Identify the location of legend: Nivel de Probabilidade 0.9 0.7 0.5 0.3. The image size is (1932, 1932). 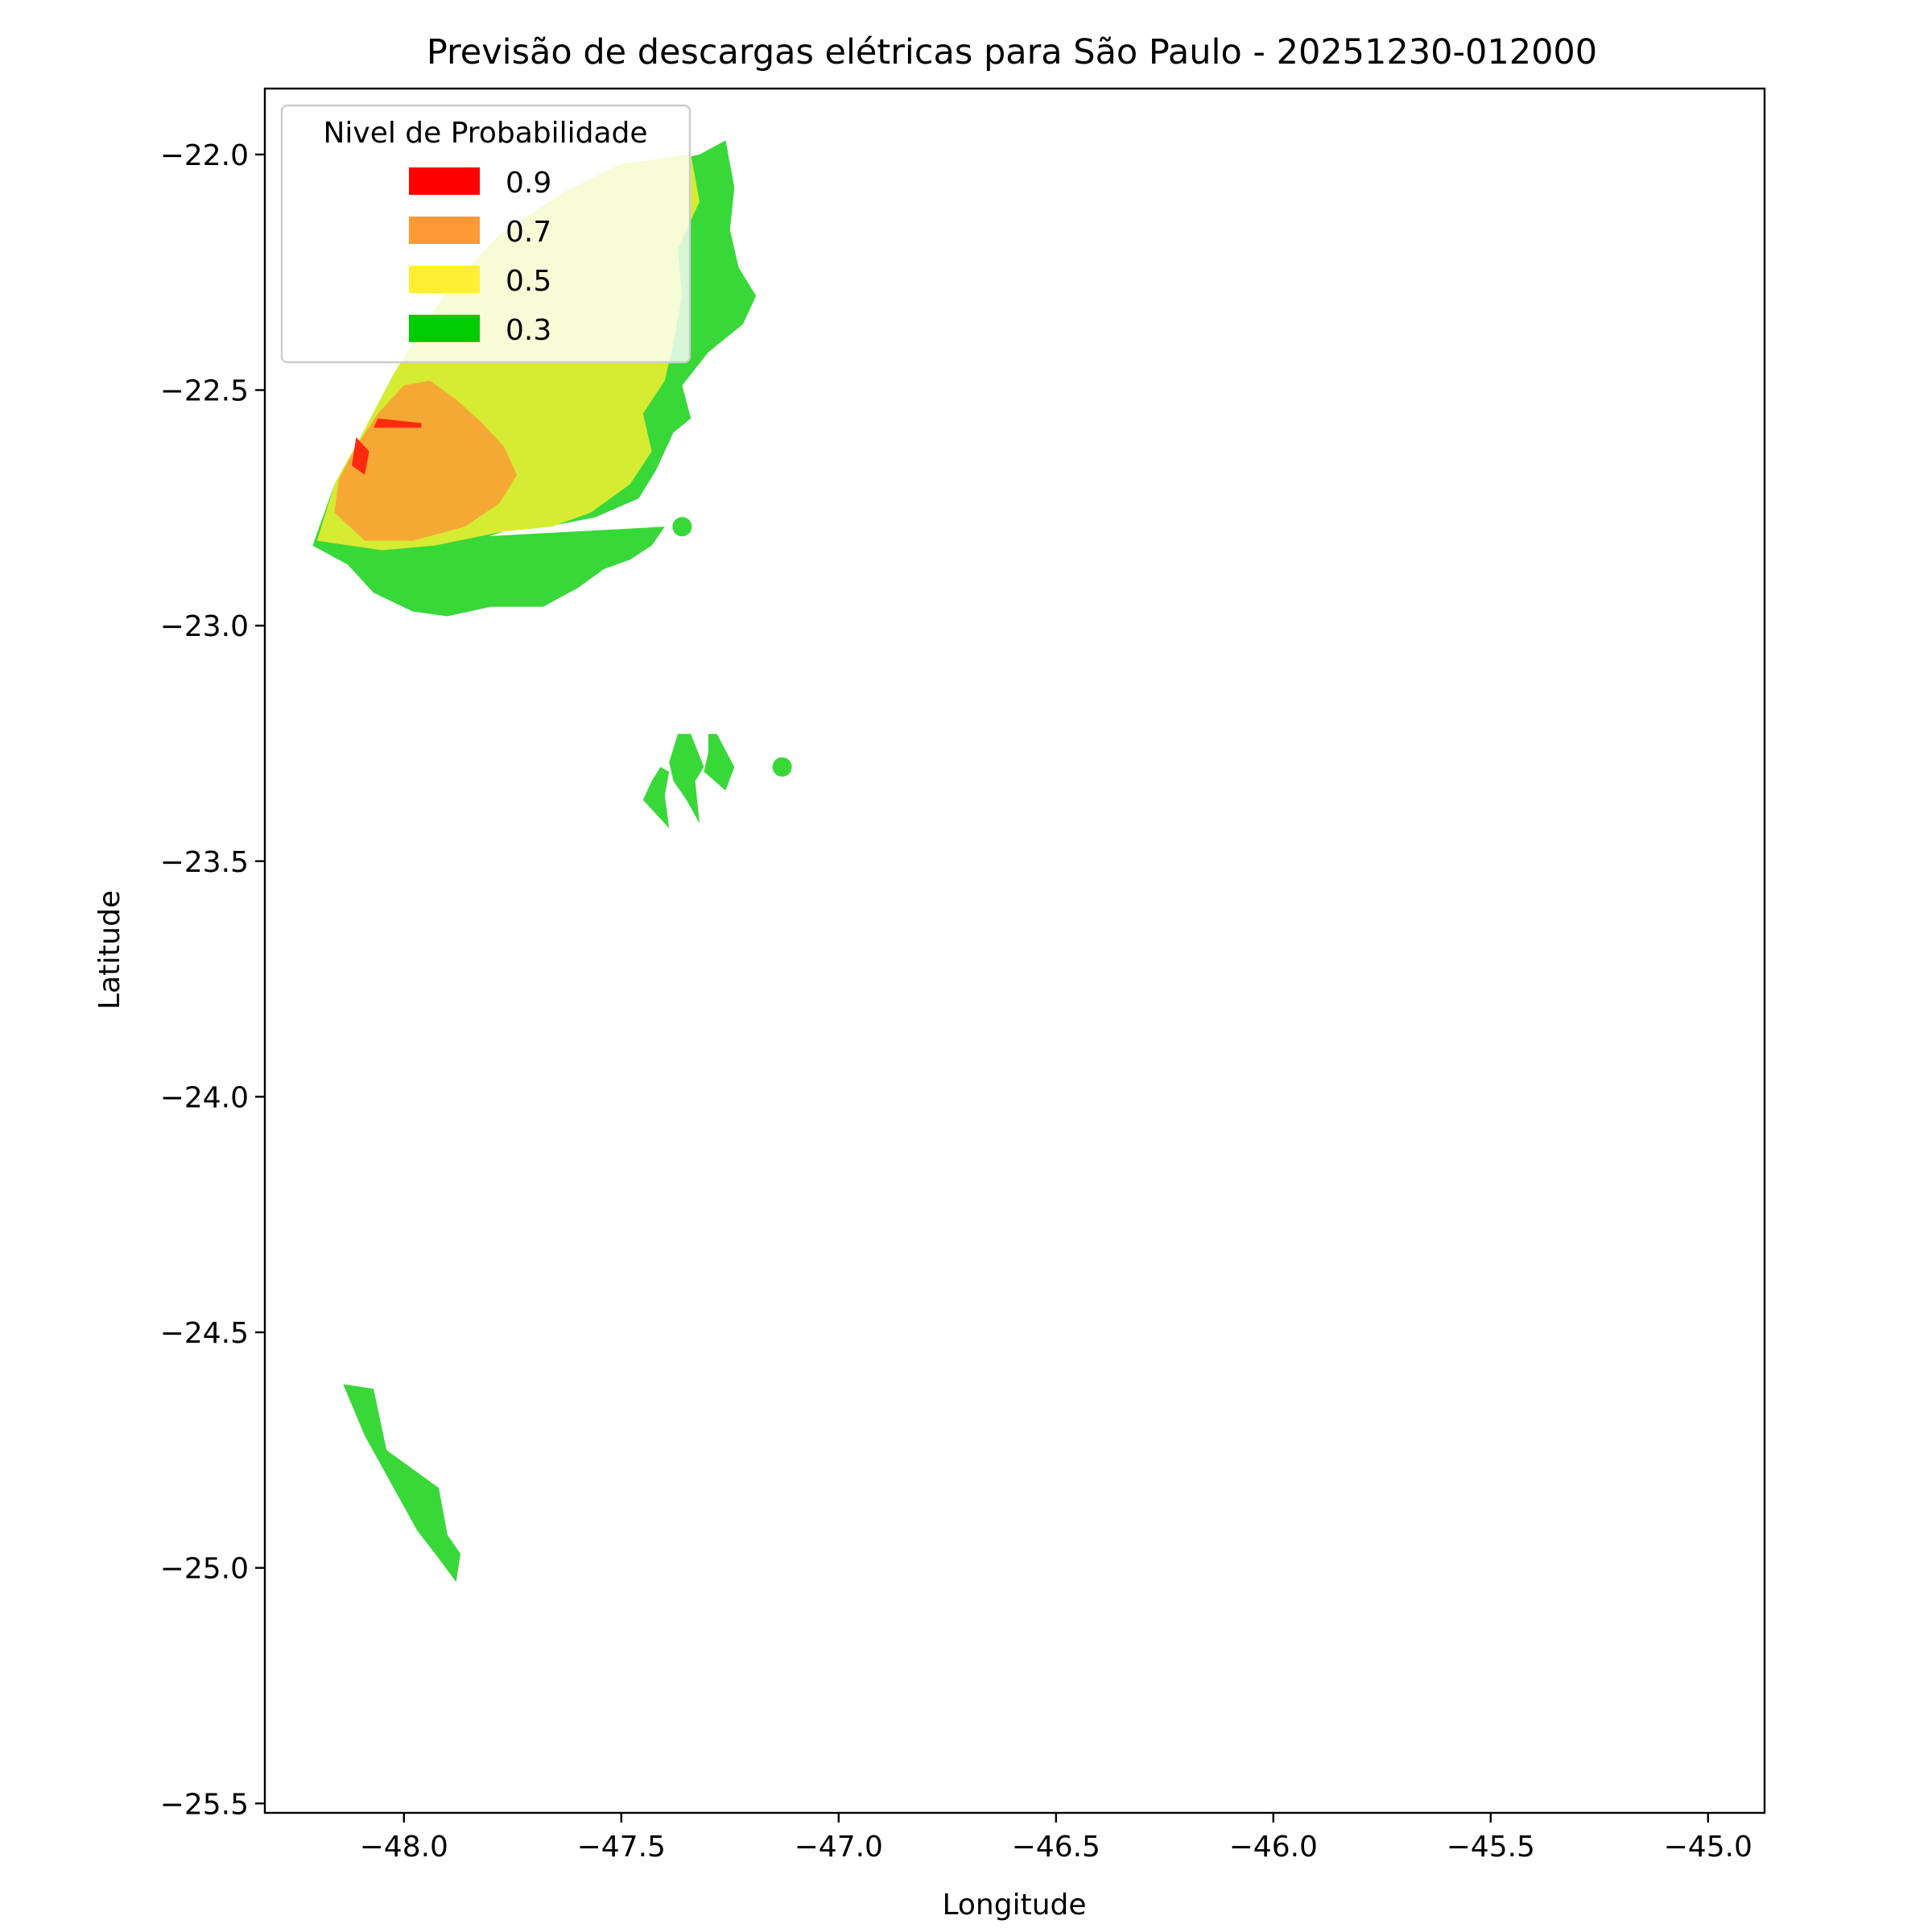
(485, 234).